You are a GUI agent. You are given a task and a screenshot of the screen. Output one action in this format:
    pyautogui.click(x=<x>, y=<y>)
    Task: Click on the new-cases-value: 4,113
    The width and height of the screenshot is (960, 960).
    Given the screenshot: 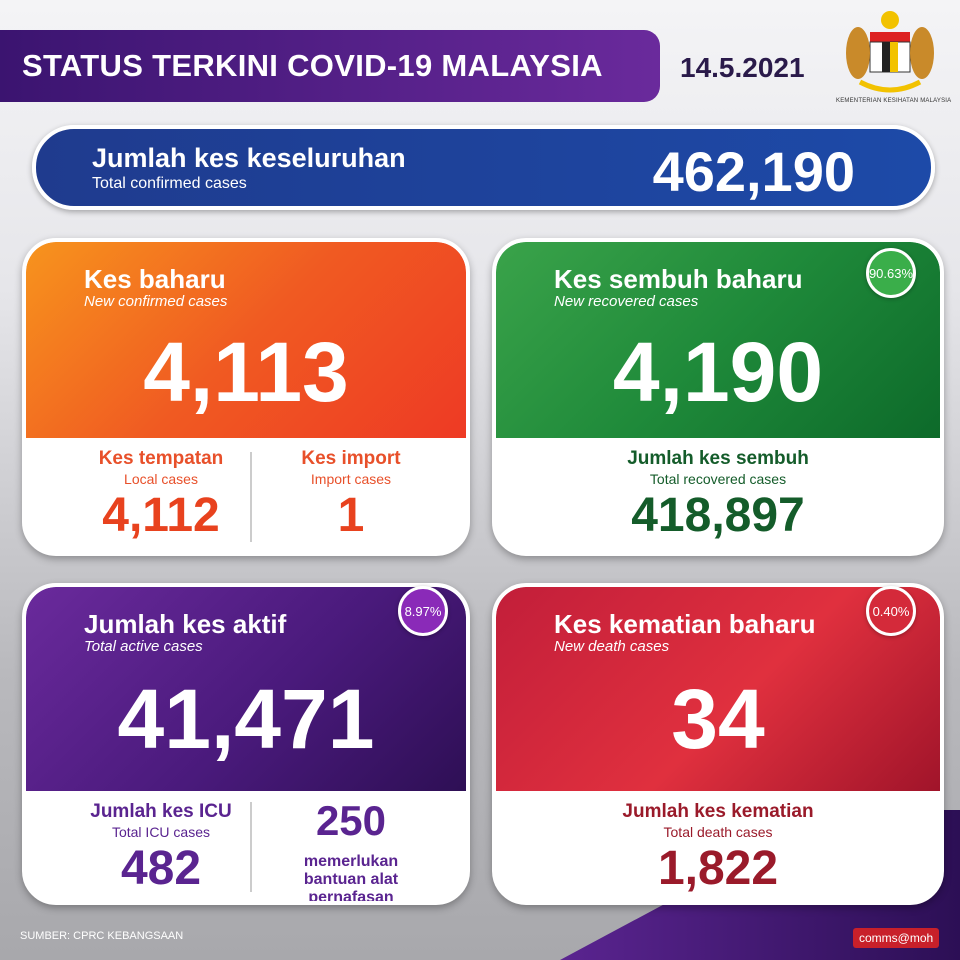 What is the action you would take?
    pyautogui.click(x=246, y=372)
    